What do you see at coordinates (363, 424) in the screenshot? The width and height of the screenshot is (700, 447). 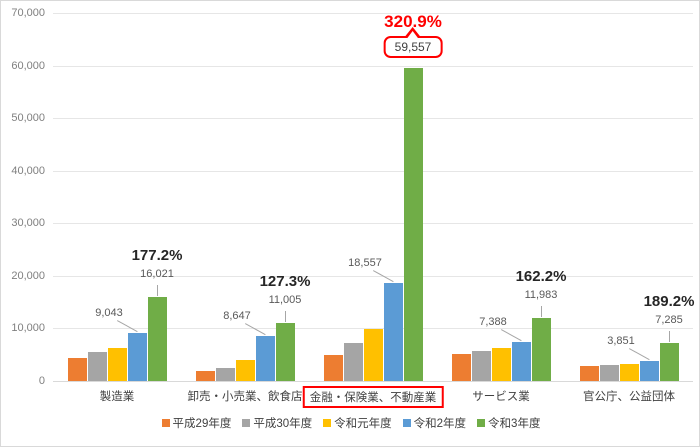 I see `legend-label: 令和元年度` at bounding box center [363, 424].